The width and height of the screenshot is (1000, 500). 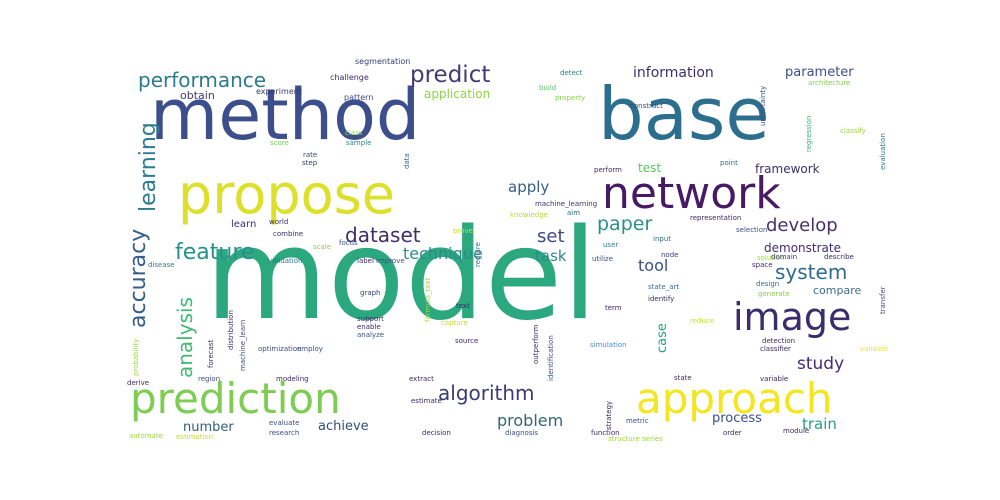 What do you see at coordinates (661, 299) in the screenshot?
I see `word-identify: identify` at bounding box center [661, 299].